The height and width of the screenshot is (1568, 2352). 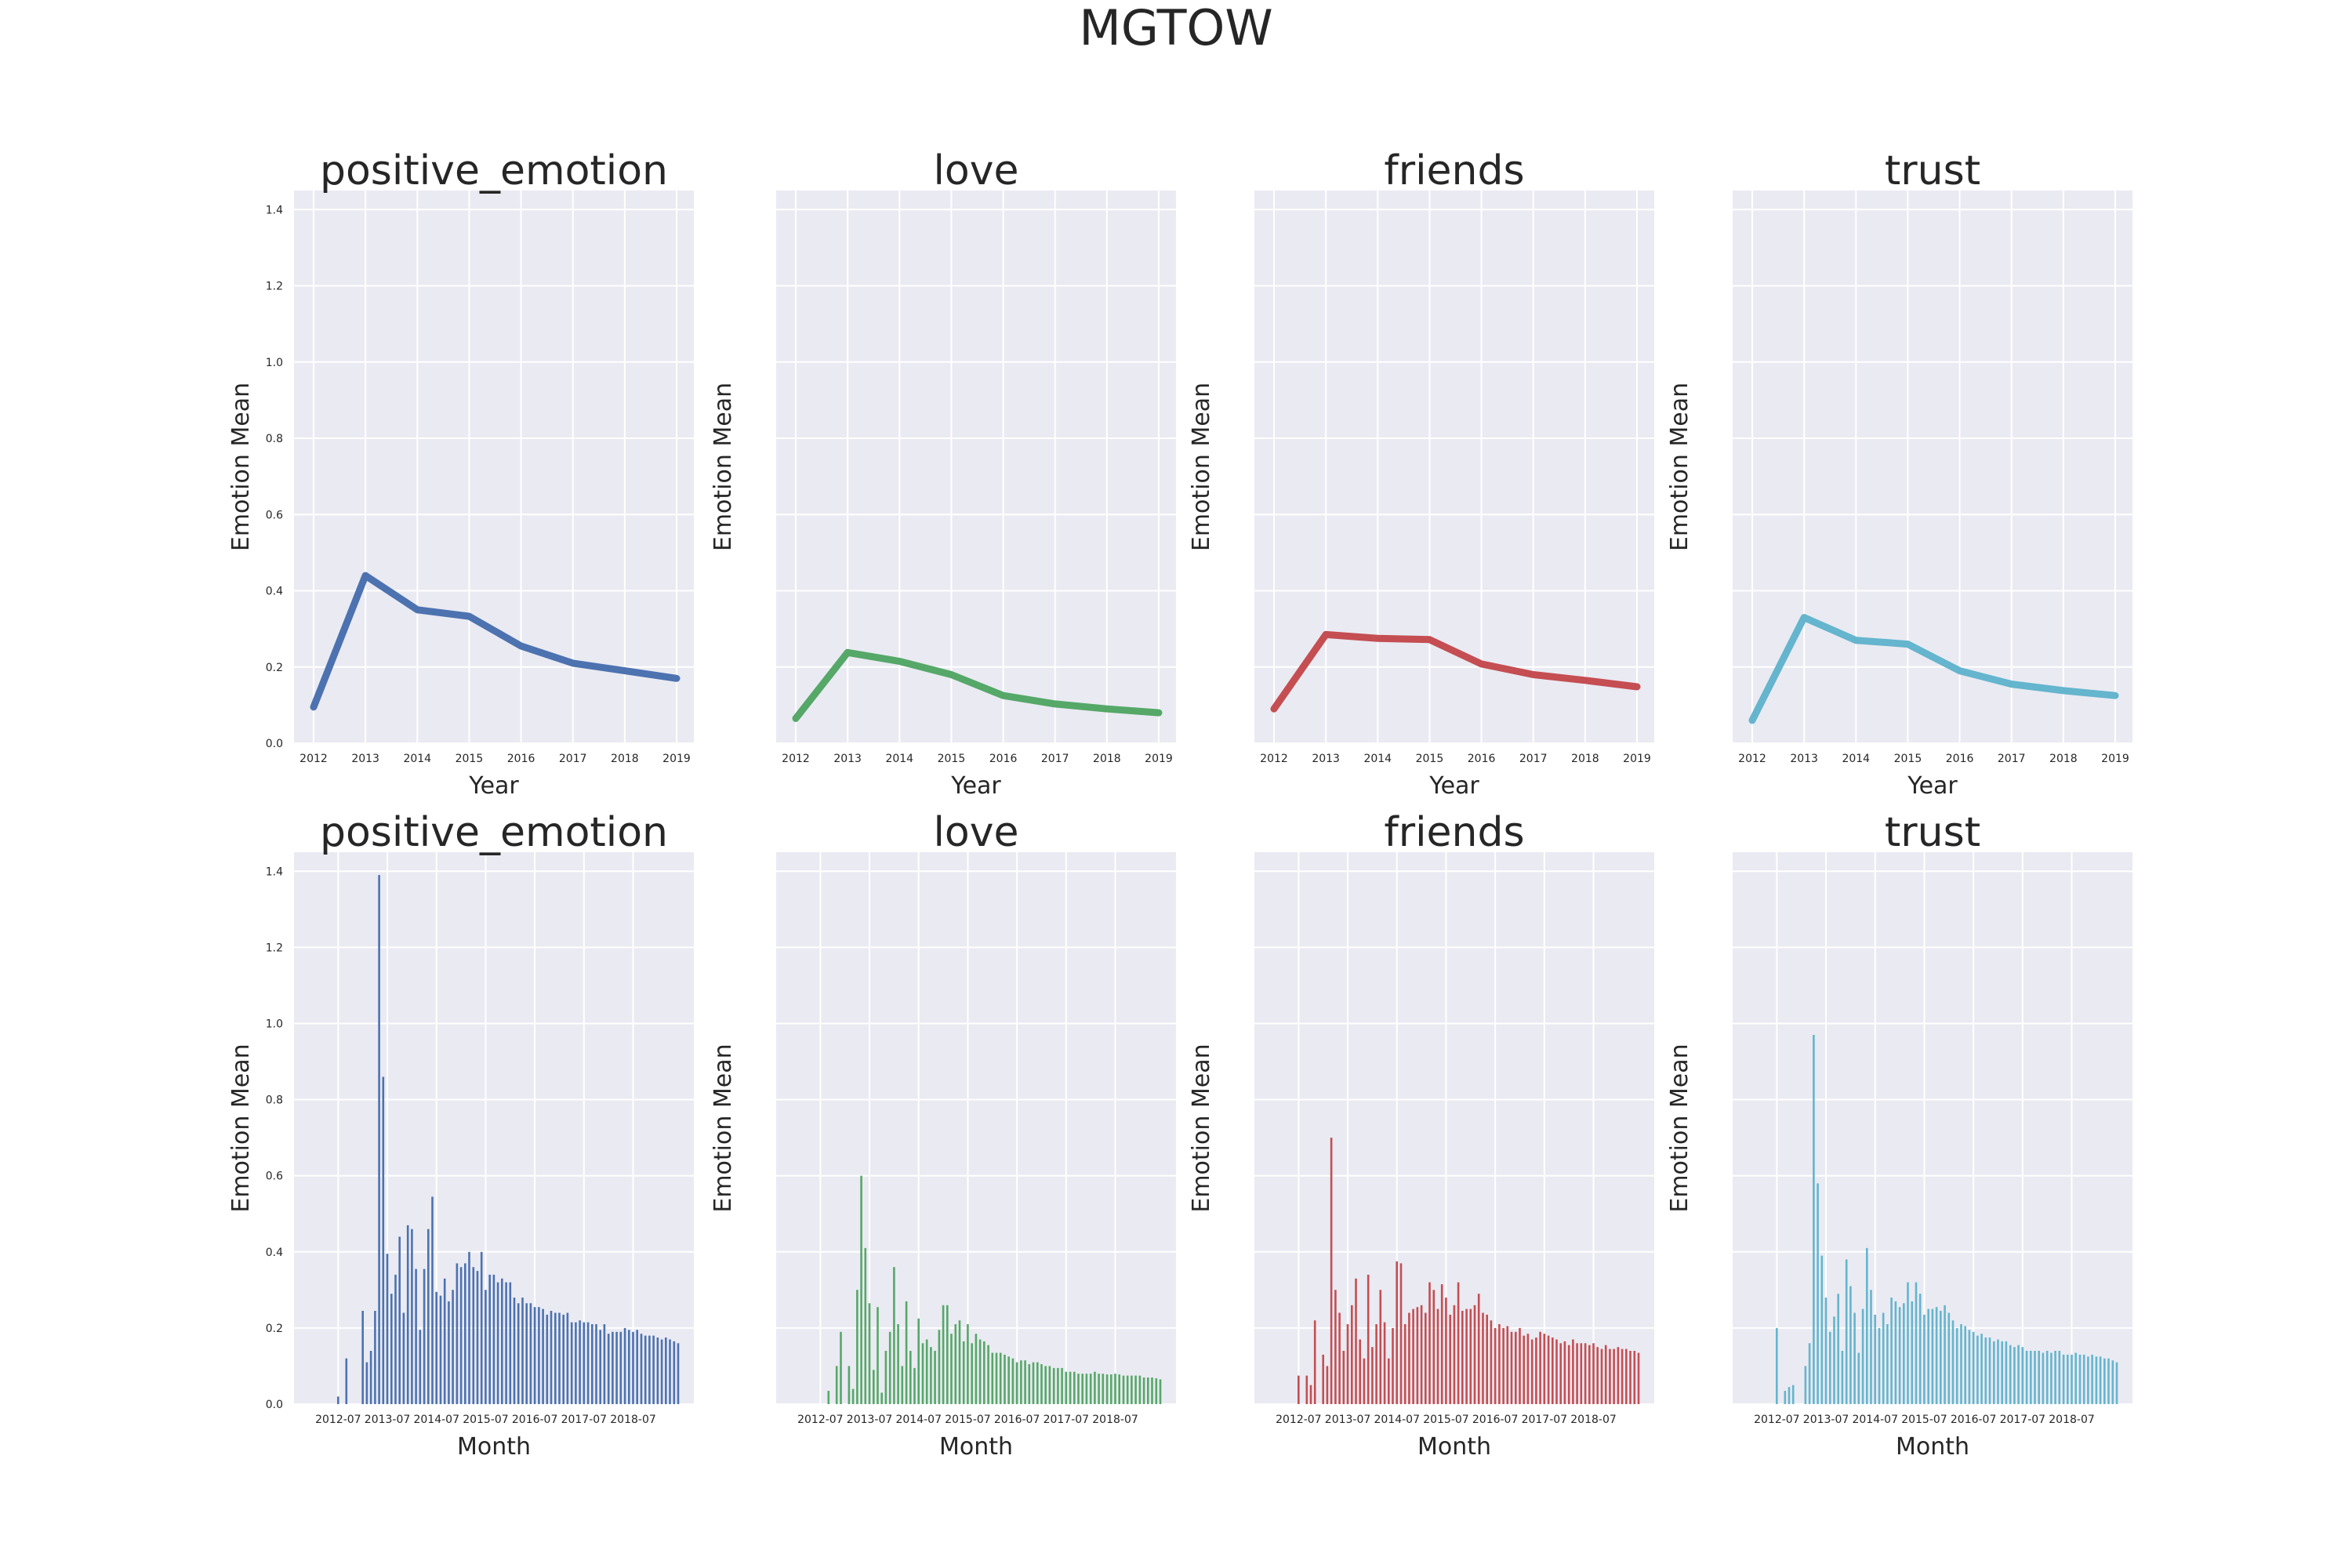 What do you see at coordinates (584, 1420) in the screenshot?
I see `x-tick-label: 2017-07` at bounding box center [584, 1420].